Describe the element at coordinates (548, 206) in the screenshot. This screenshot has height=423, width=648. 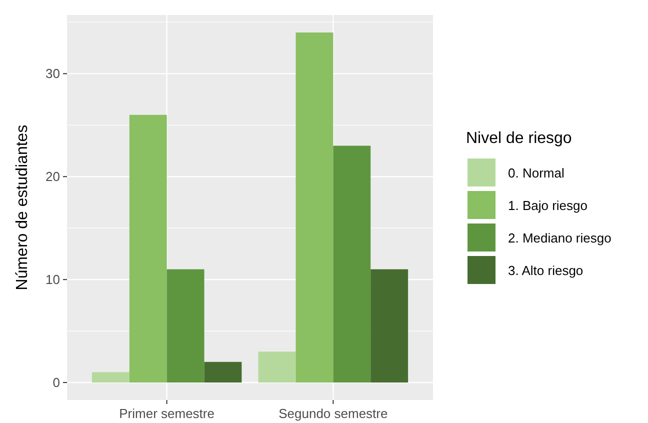
I see `legend-label: 1. Bajo riesgo` at that location.